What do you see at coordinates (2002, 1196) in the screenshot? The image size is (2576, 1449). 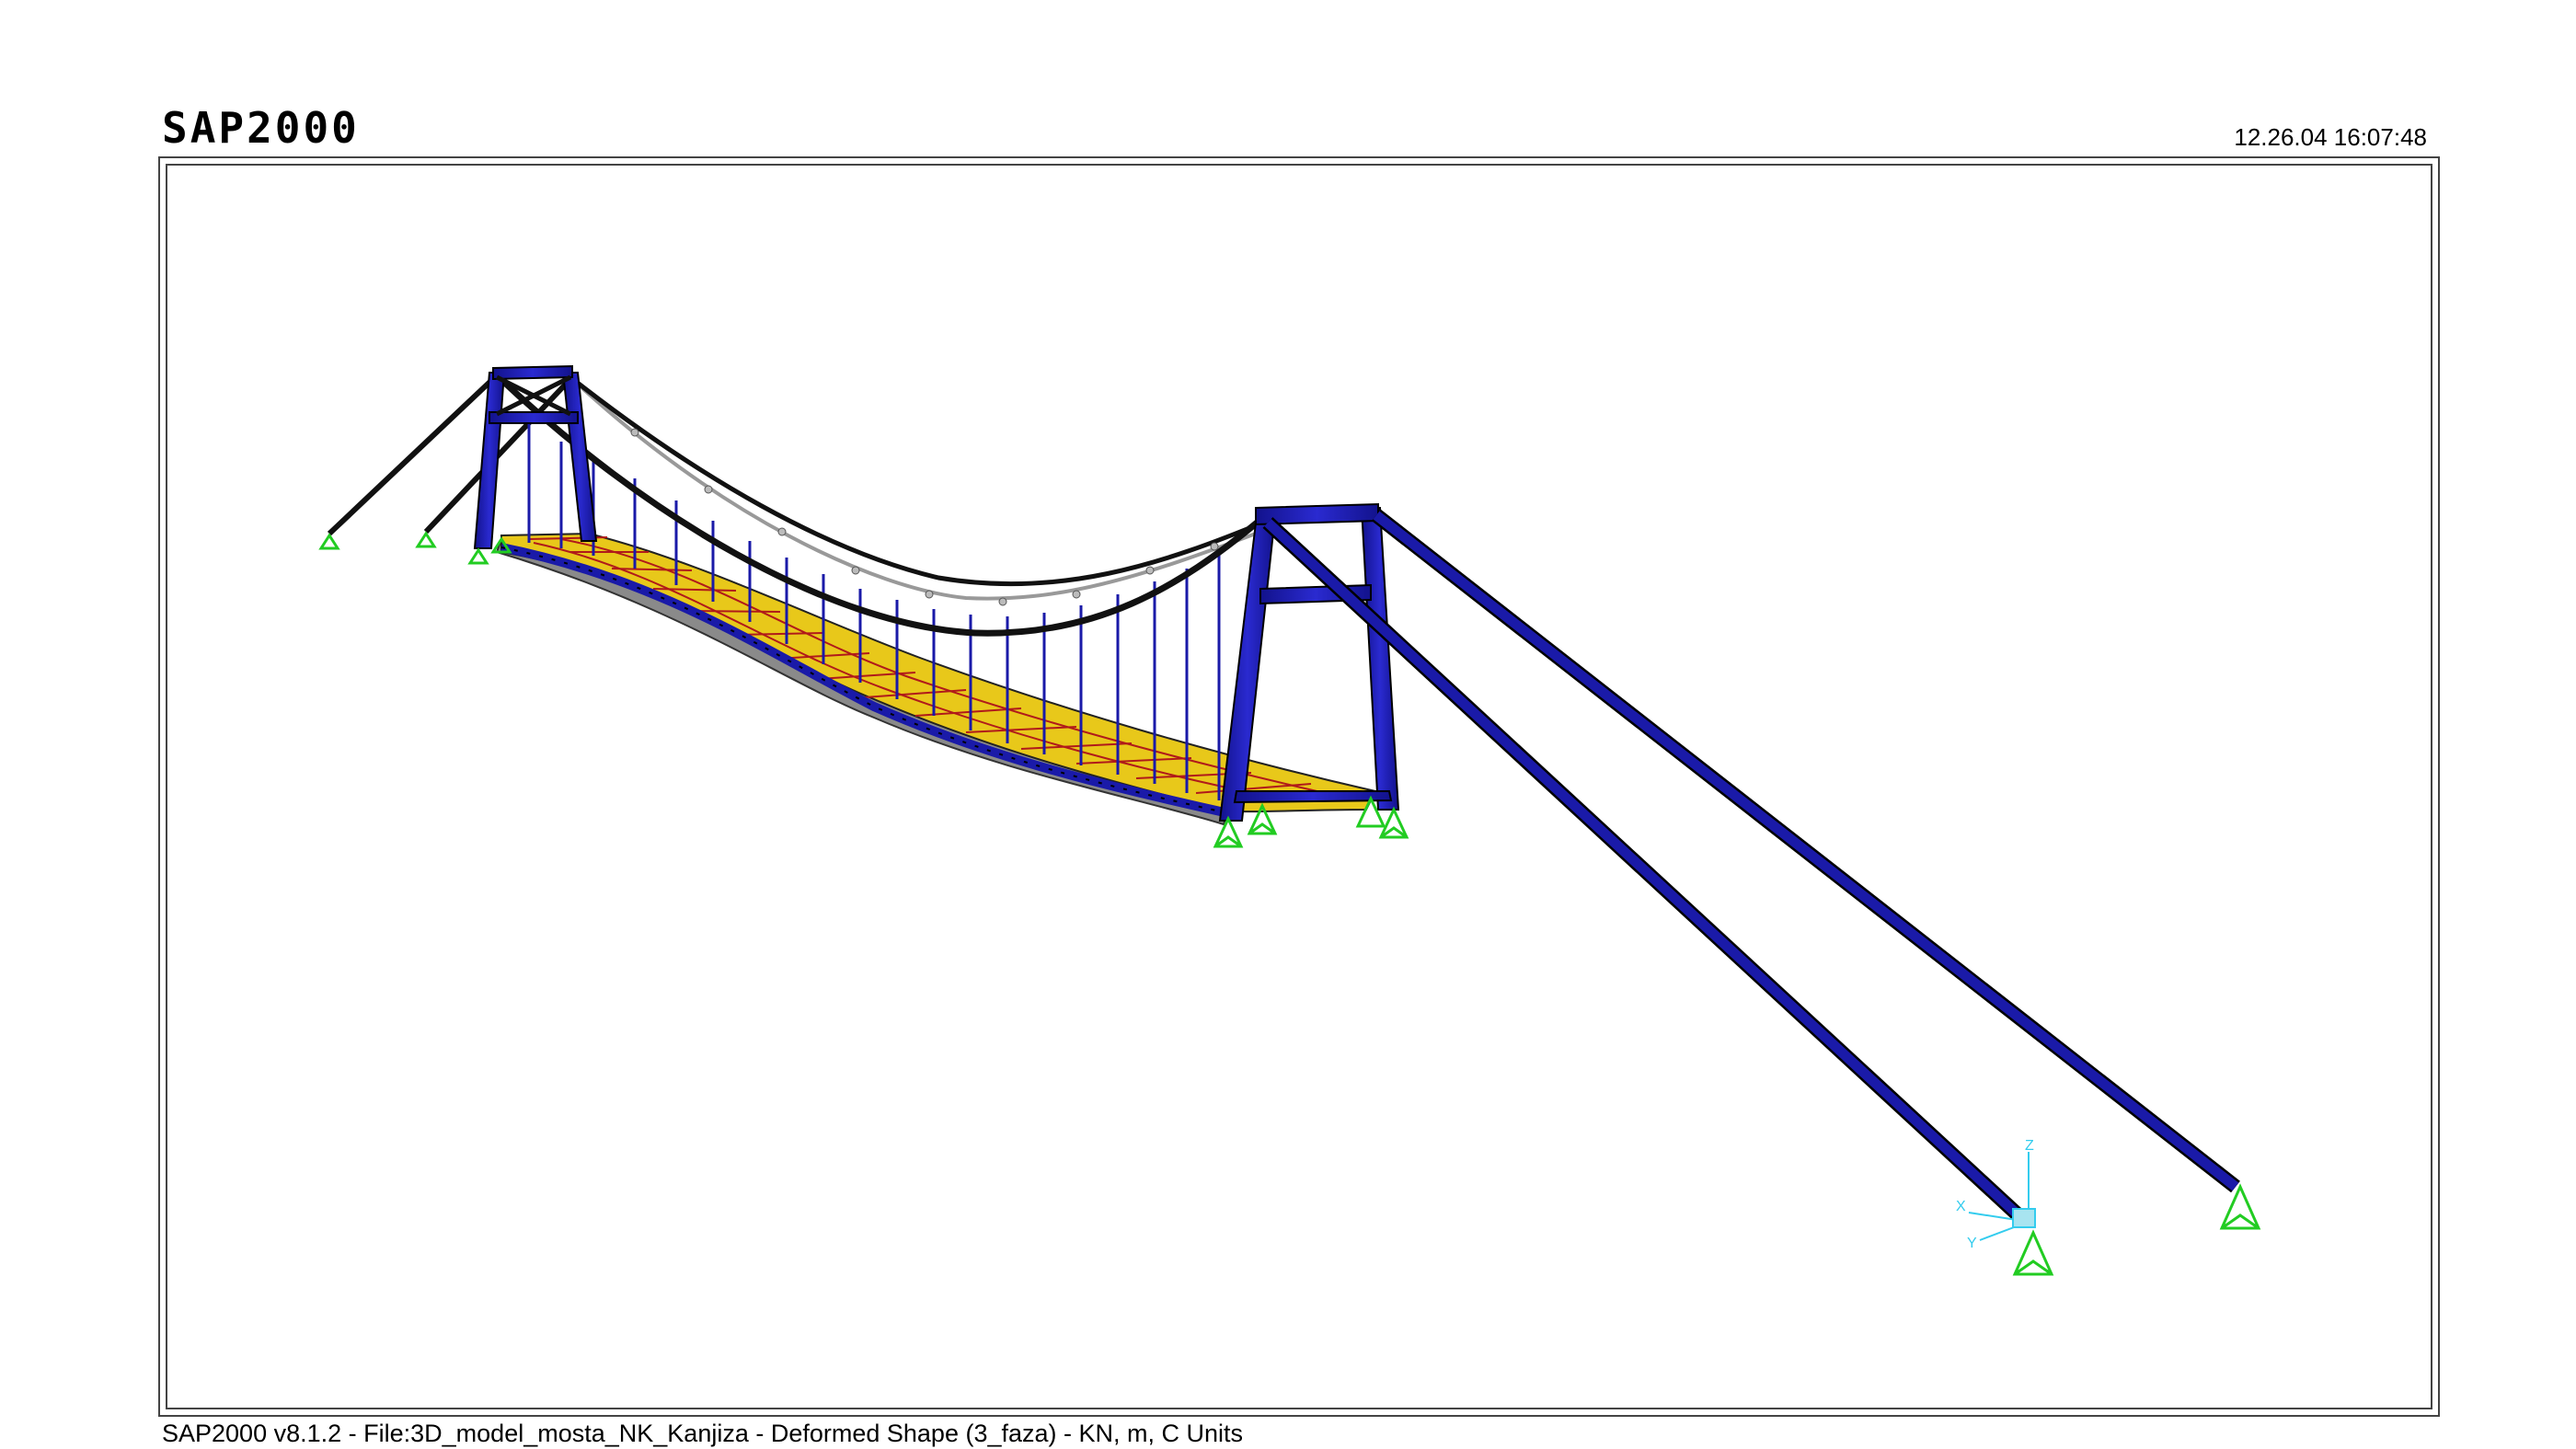 I see `axes-triad` at bounding box center [2002, 1196].